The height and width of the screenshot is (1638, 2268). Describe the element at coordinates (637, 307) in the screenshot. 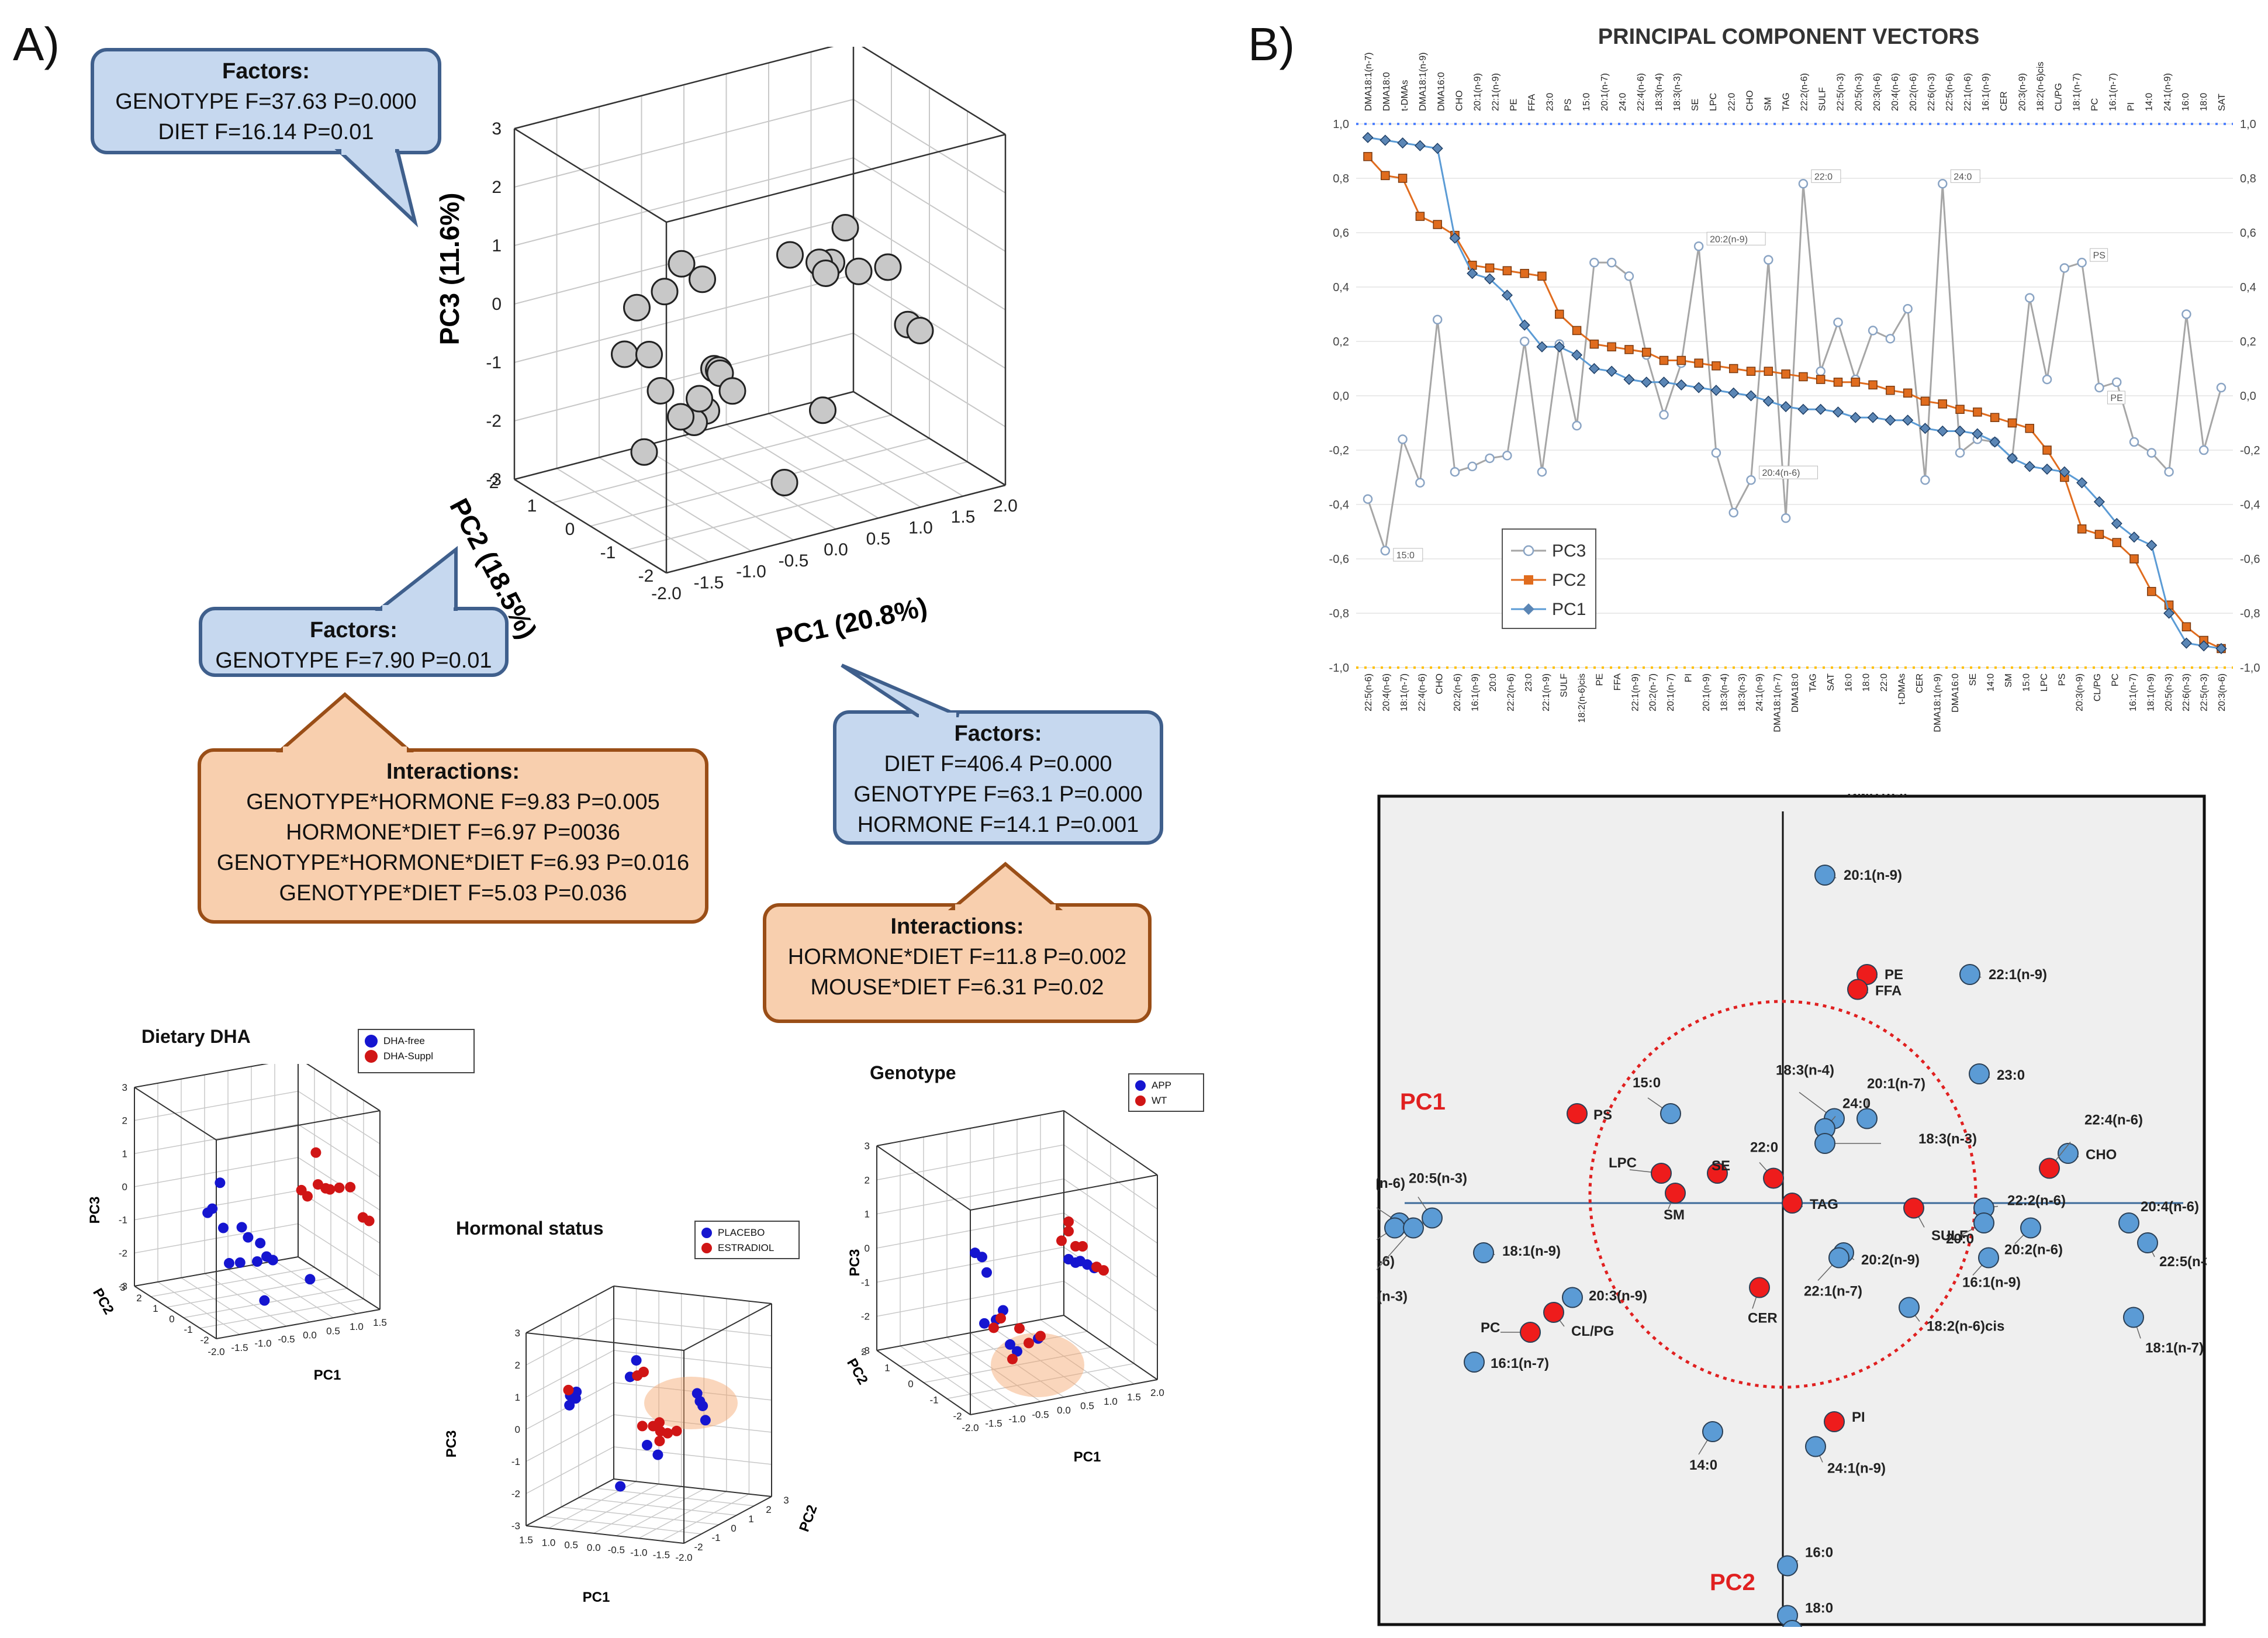

I see `data-point` at that location.